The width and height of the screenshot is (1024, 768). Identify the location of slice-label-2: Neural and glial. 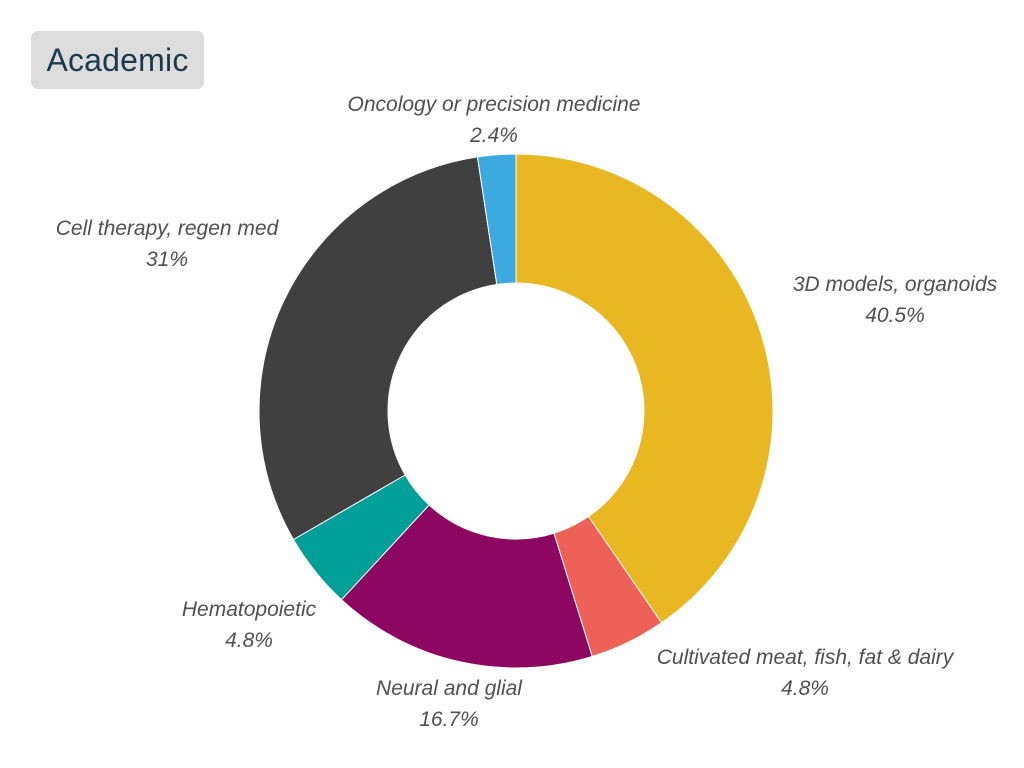
(449, 688).